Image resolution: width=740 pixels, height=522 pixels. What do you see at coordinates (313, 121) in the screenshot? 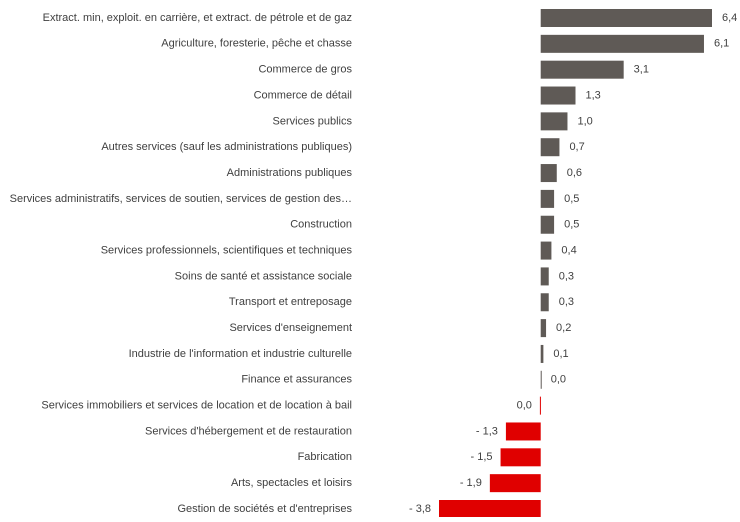
I see `category-label: Services publics` at bounding box center [313, 121].